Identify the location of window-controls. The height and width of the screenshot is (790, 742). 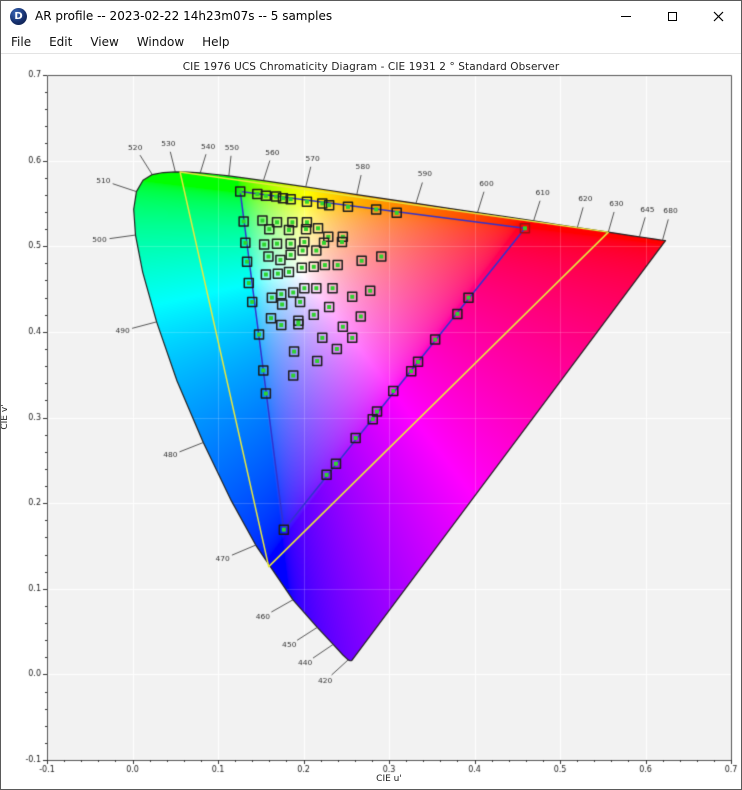
(672, 16).